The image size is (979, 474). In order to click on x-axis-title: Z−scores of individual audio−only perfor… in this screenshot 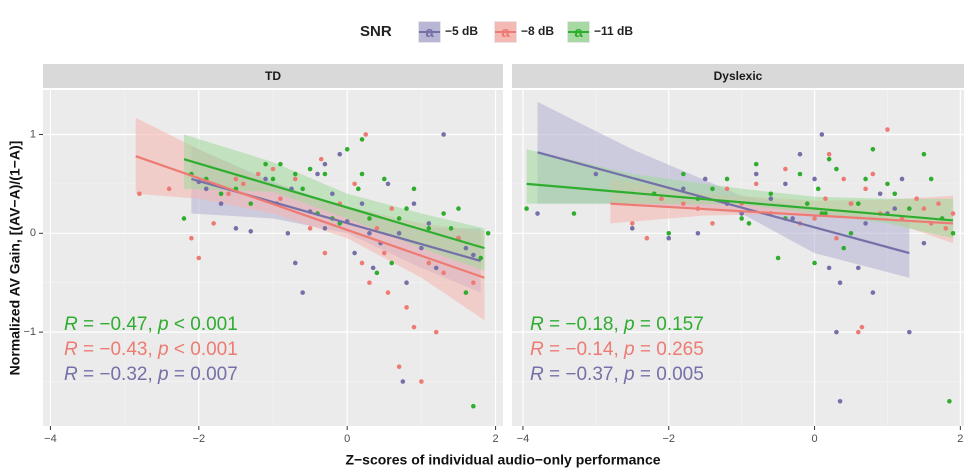, I will do `click(502, 460)`.